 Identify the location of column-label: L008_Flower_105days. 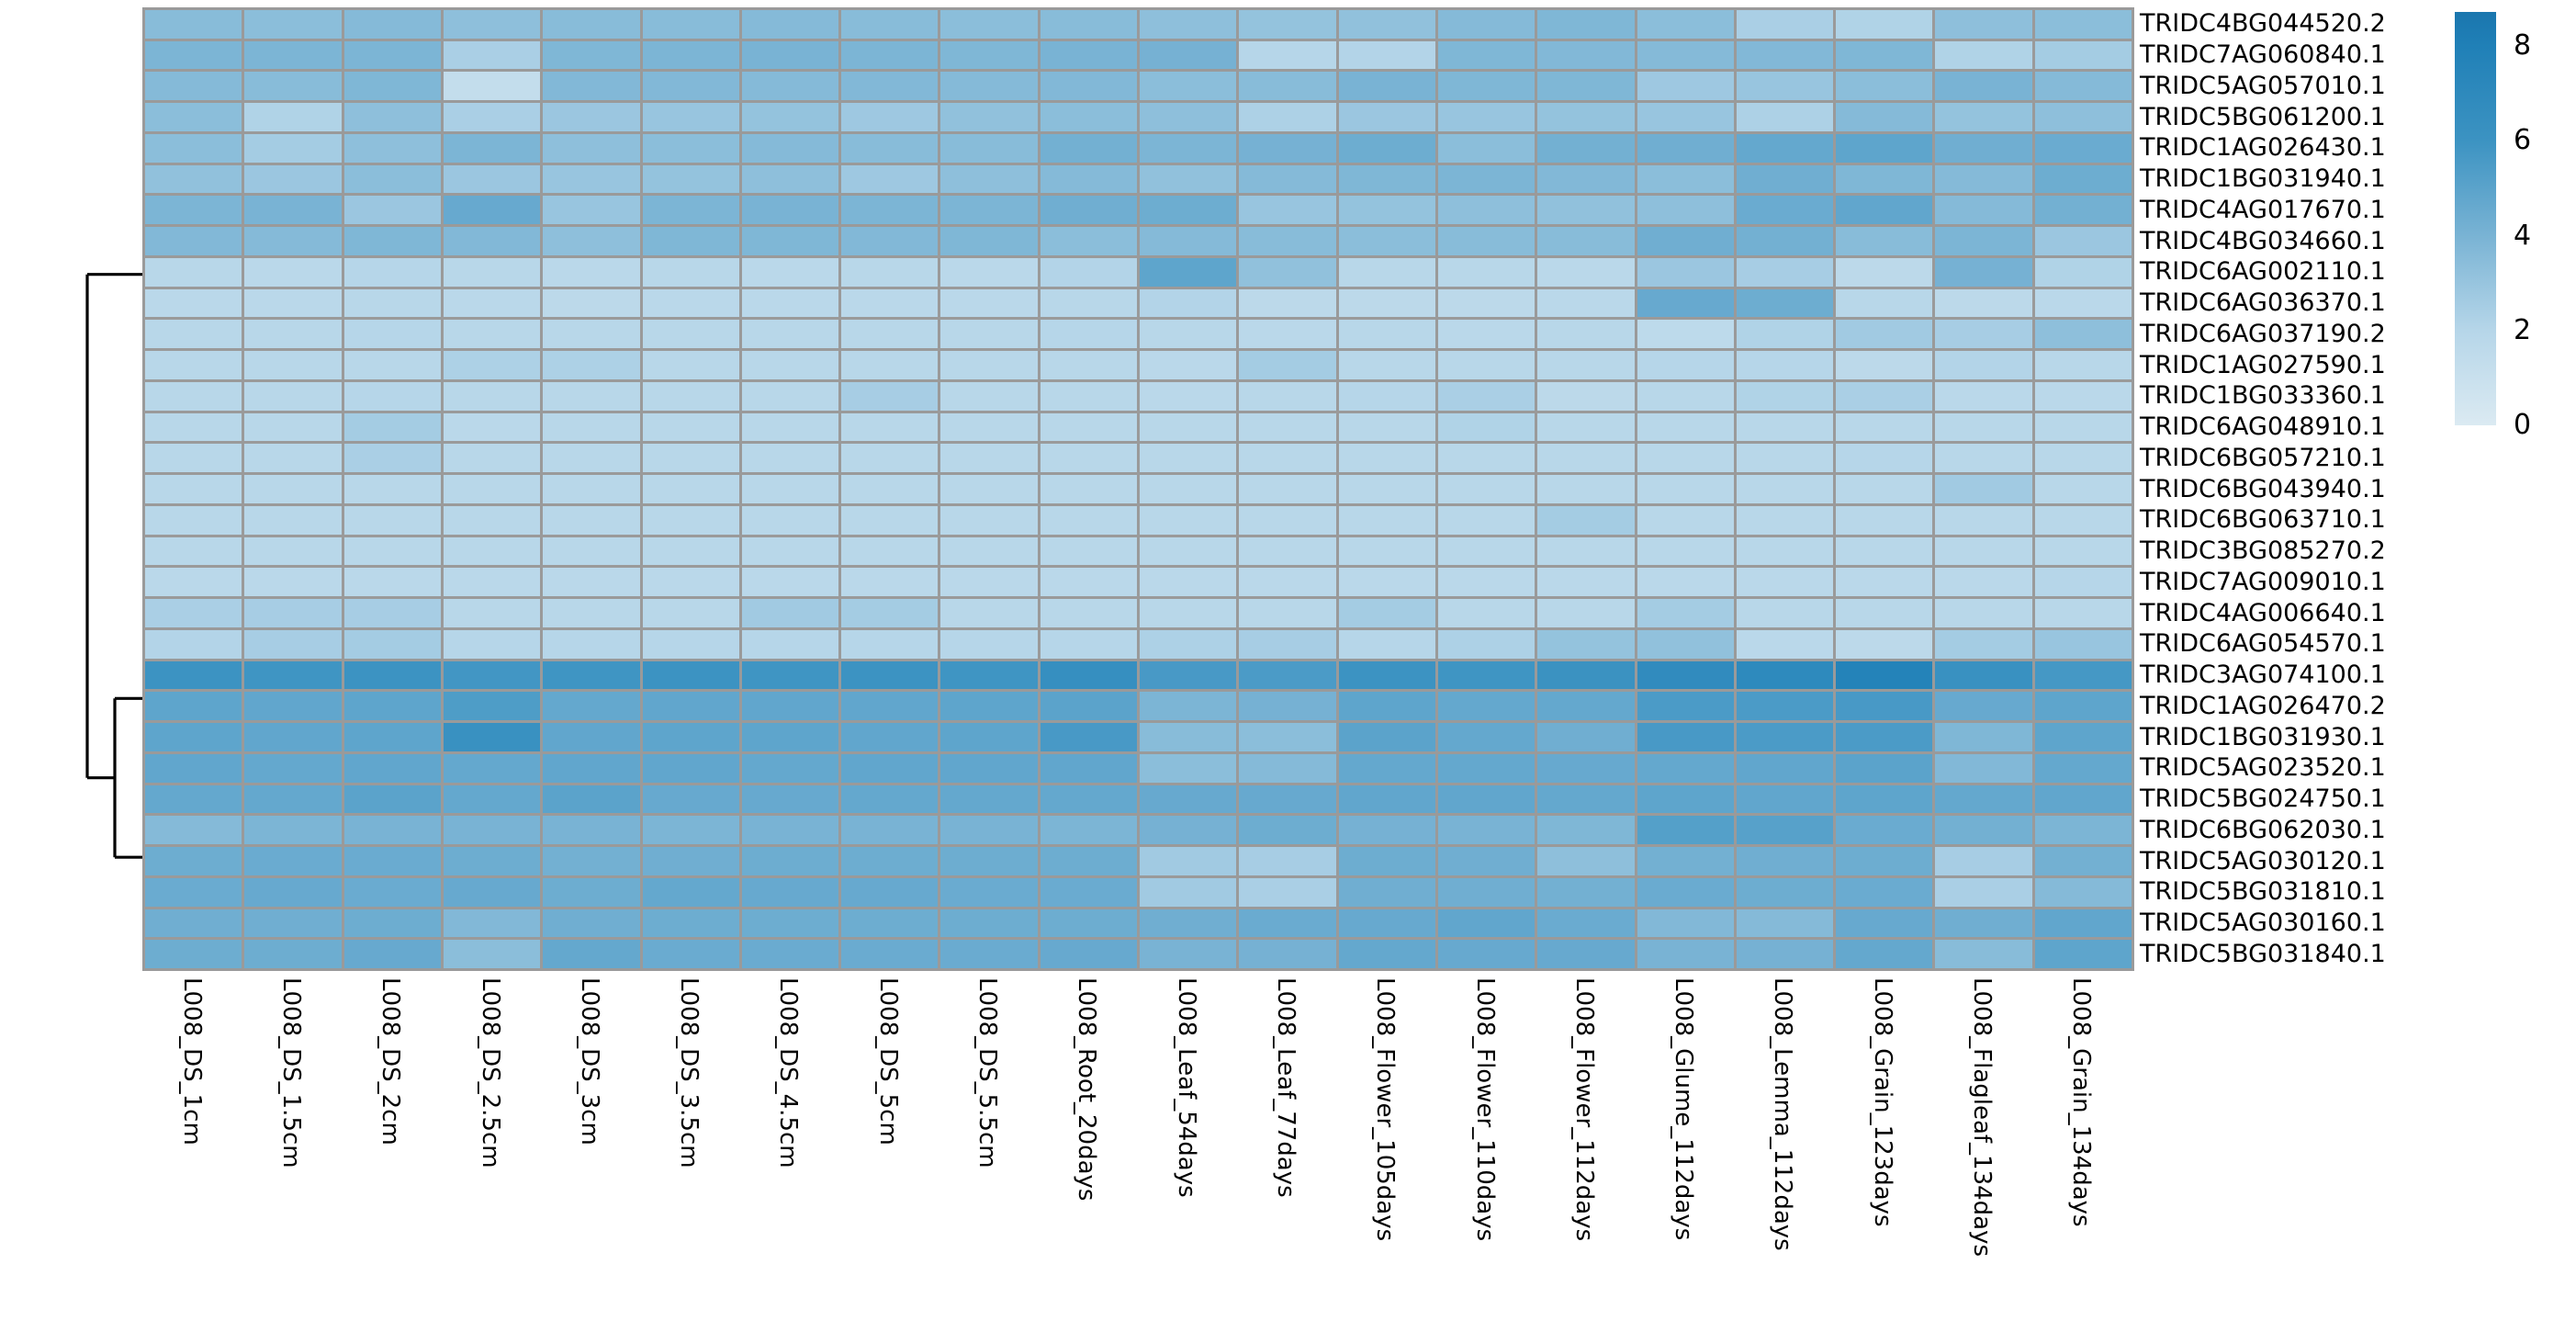
(1385, 1109).